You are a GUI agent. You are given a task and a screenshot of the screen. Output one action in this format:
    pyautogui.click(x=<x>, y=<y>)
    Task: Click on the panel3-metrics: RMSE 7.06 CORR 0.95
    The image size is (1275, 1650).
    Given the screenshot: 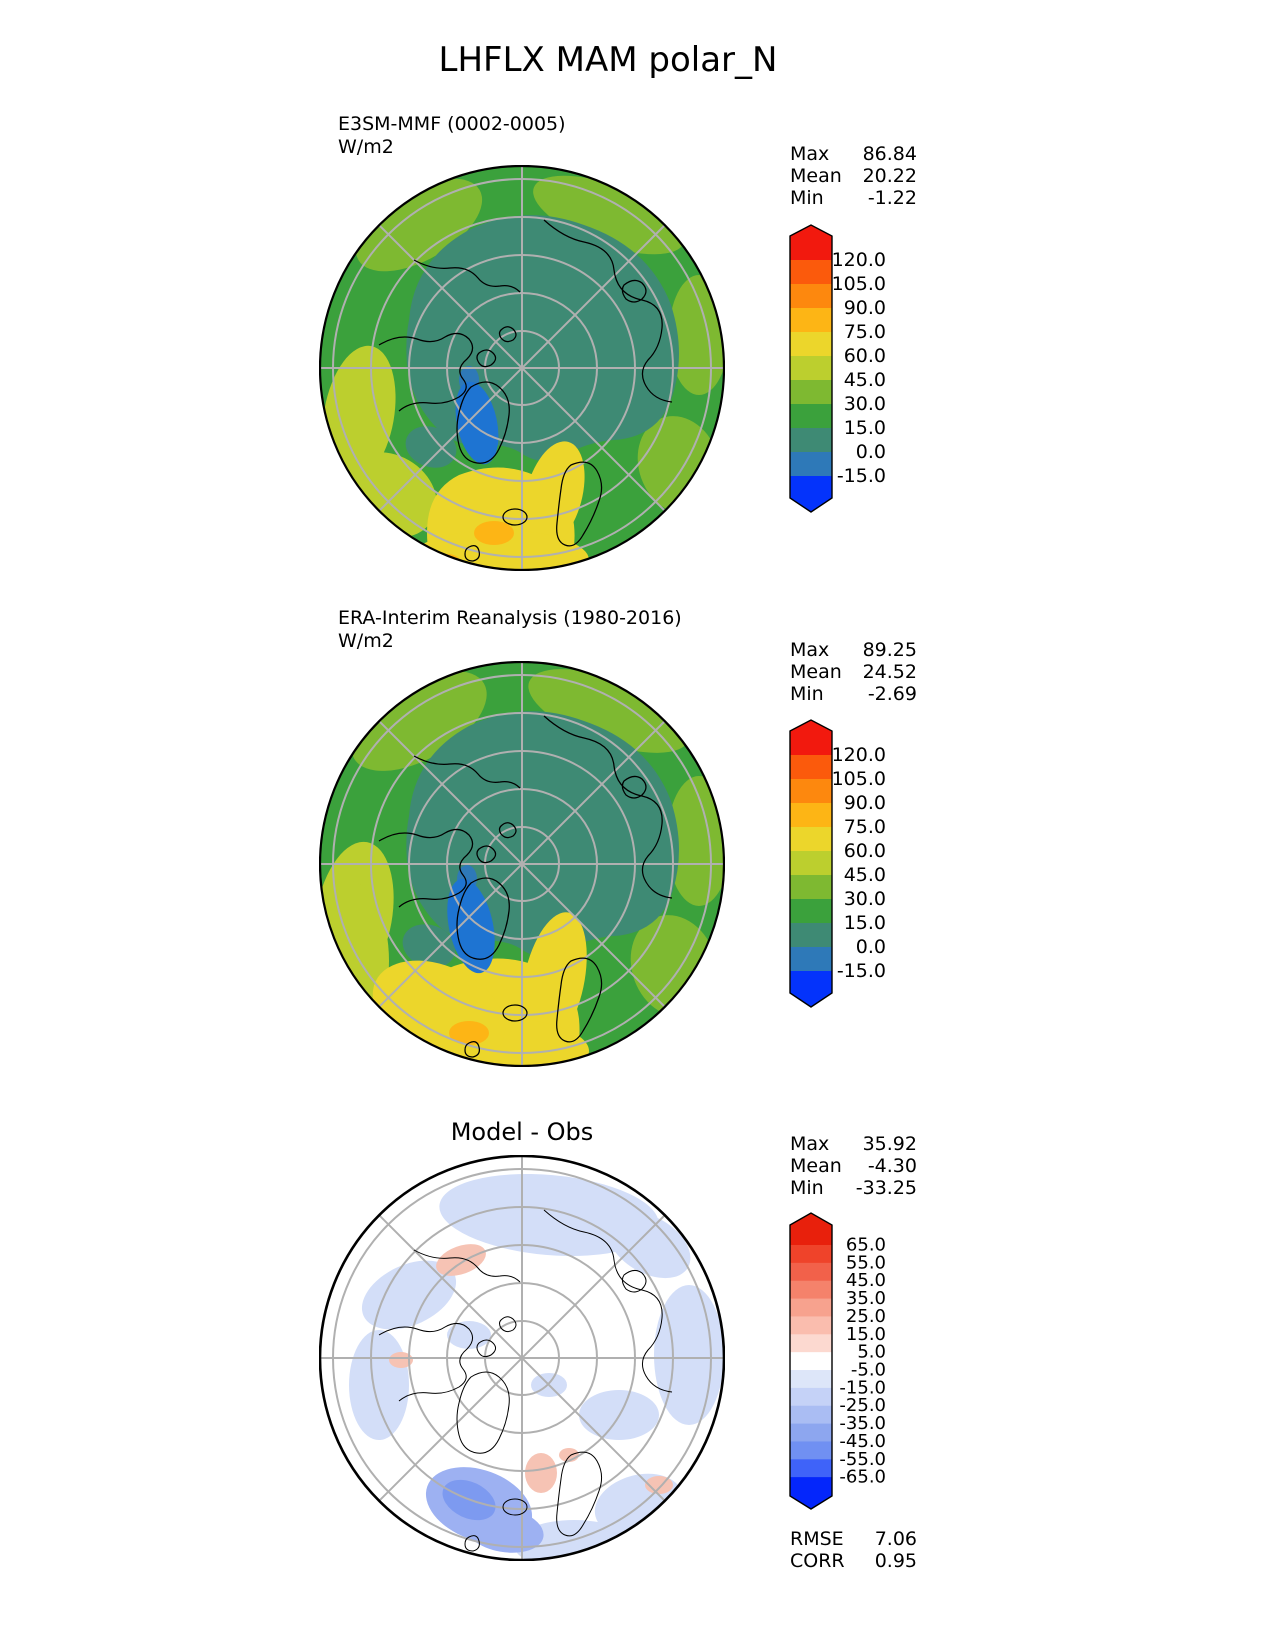 What is the action you would take?
    pyautogui.click(x=853, y=1550)
    